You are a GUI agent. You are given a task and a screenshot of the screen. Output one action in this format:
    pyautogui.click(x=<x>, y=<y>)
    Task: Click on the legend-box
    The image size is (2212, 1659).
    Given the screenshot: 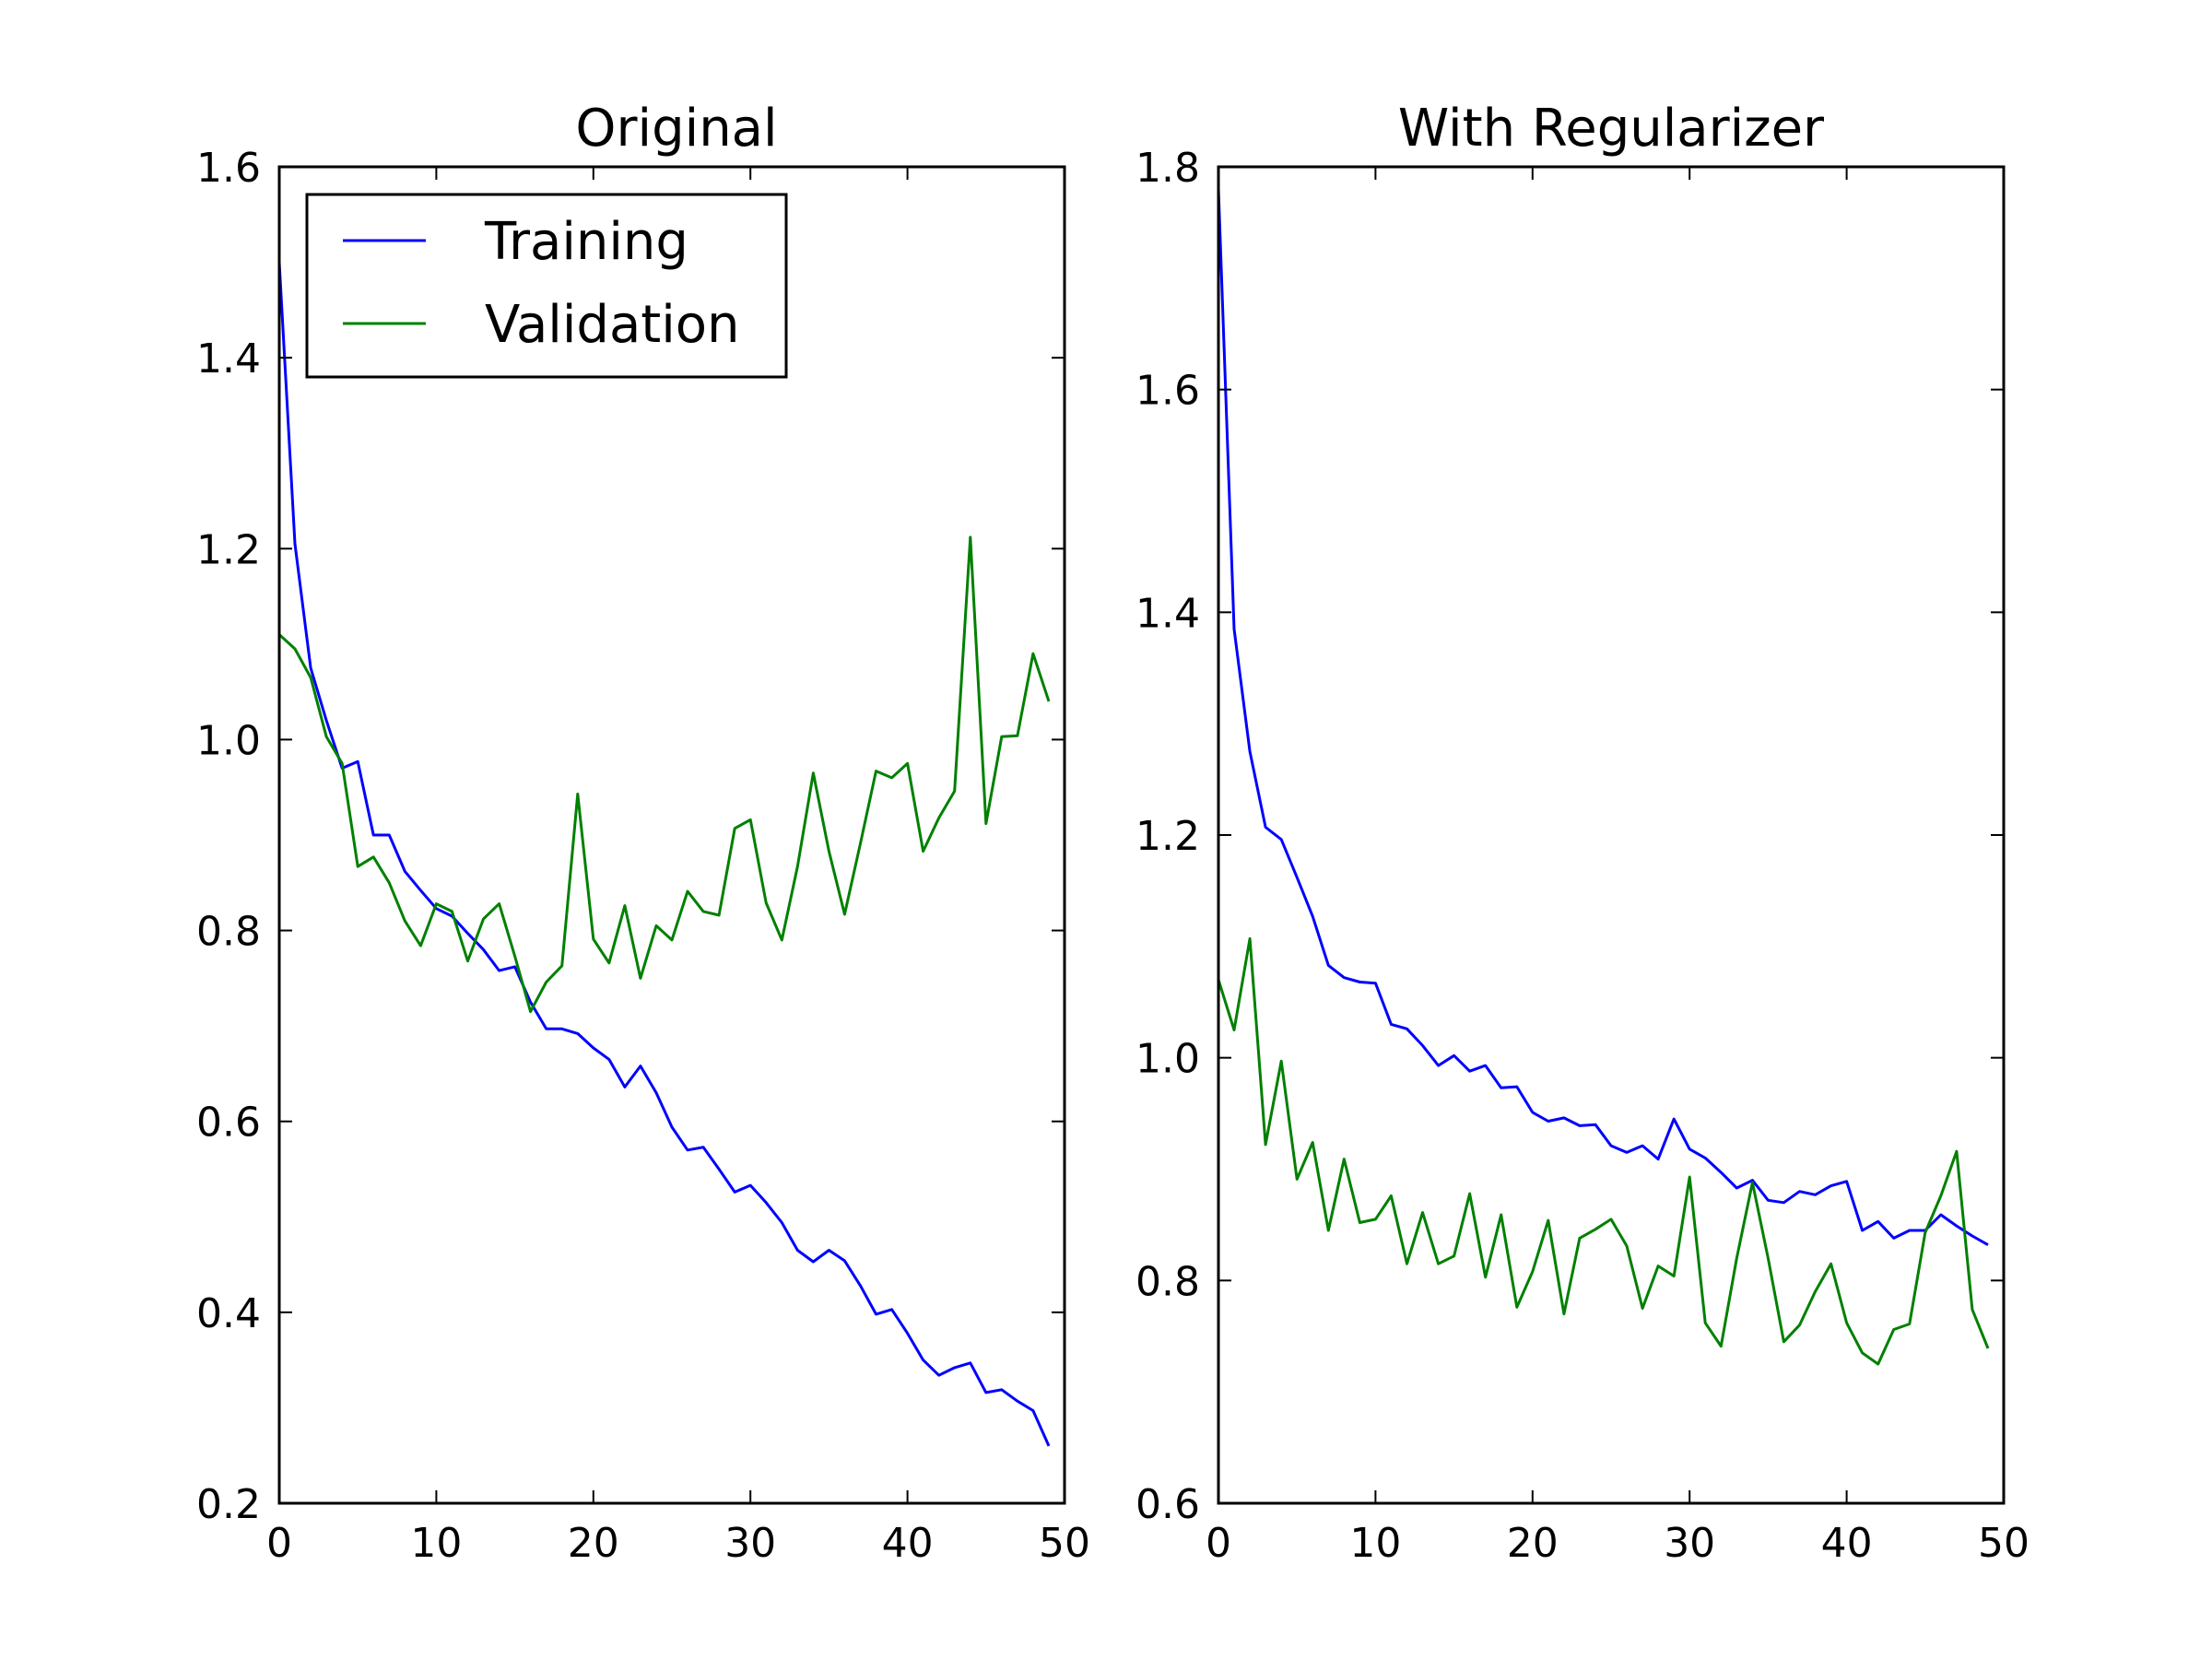 What is the action you would take?
    pyautogui.click(x=546, y=286)
    